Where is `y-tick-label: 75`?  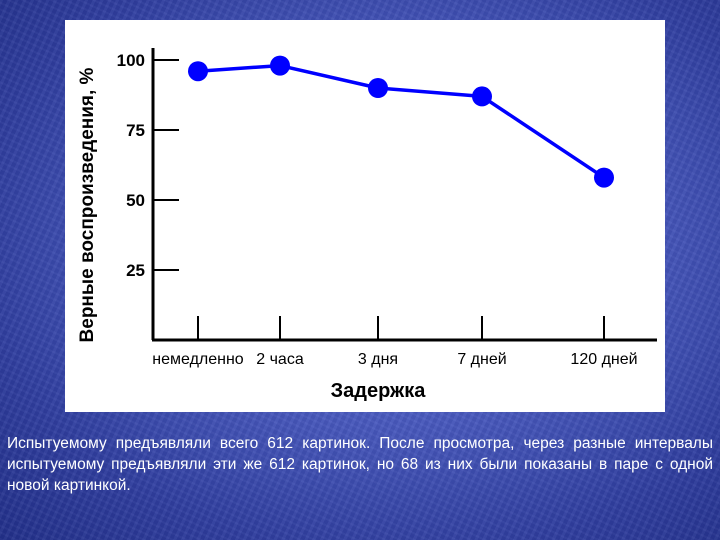 y-tick-label: 75 is located at coordinates (135, 130).